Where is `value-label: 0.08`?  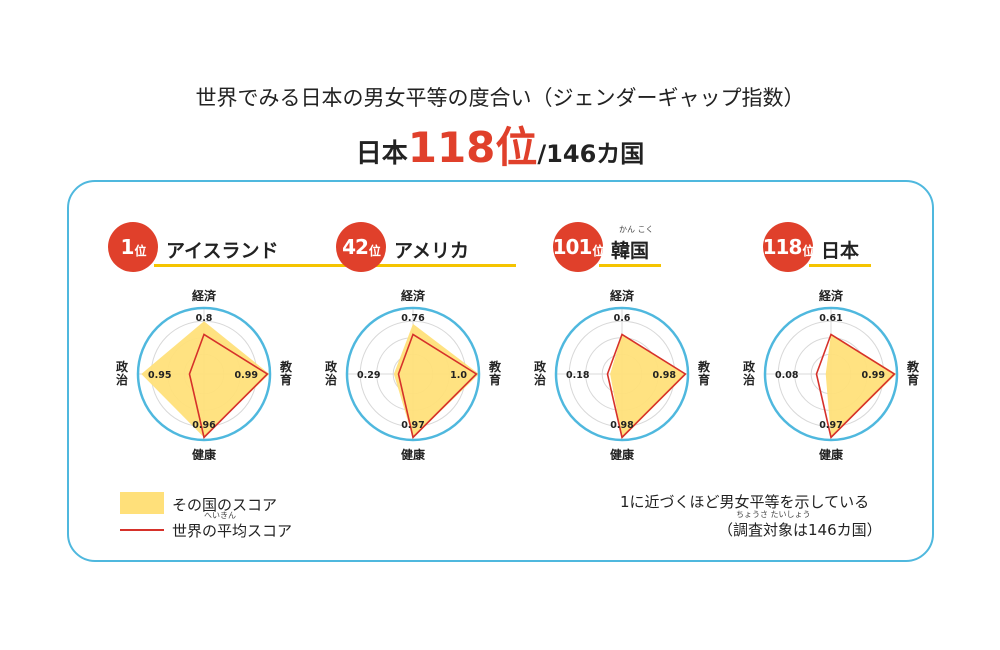
value-label: 0.08 is located at coordinates (787, 375).